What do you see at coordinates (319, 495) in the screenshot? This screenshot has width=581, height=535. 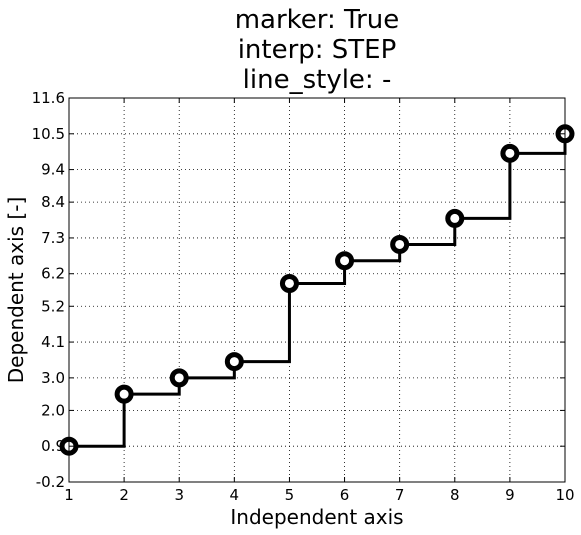 I see `x-tick-labels: 1 2 3 4 5 6 7 8 9 10` at bounding box center [319, 495].